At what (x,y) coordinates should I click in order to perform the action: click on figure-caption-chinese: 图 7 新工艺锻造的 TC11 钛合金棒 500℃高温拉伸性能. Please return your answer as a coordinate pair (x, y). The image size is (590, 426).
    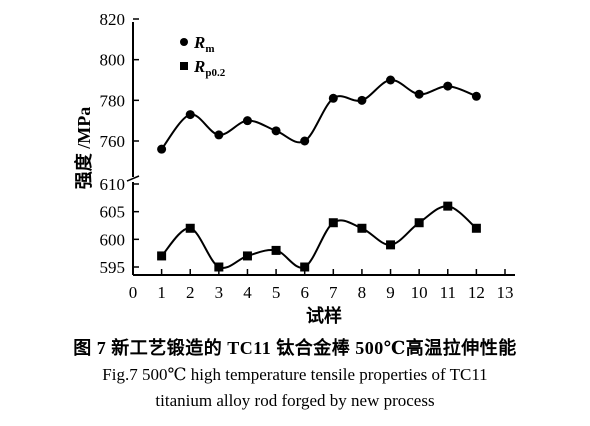
    Looking at the image, I should click on (295, 348).